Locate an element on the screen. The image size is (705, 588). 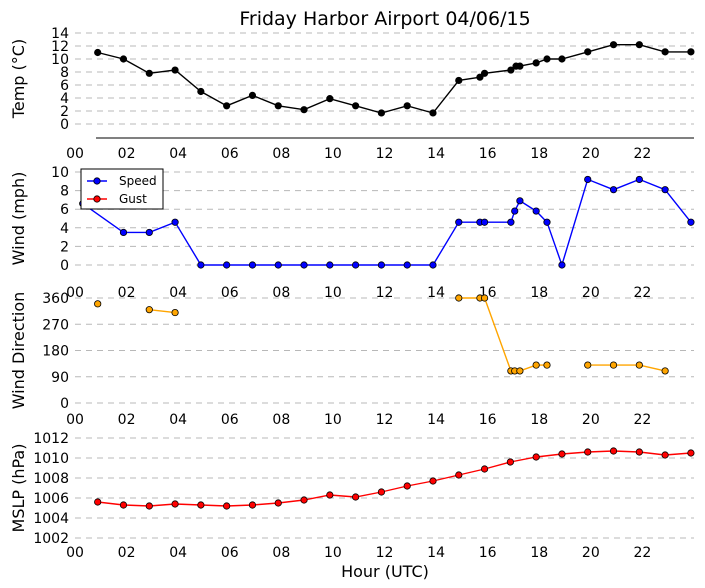
wind-xtick-label: 18 is located at coordinates (539, 293).